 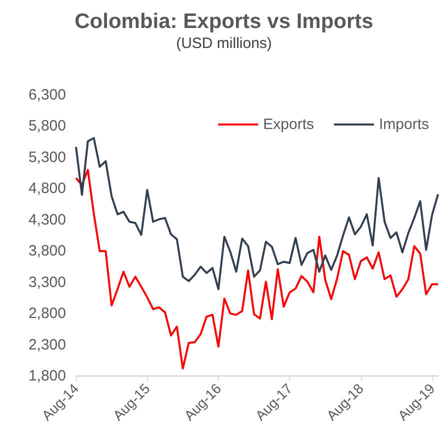 I want to click on chart-subtitle: (USD millions), so click(x=224, y=43).